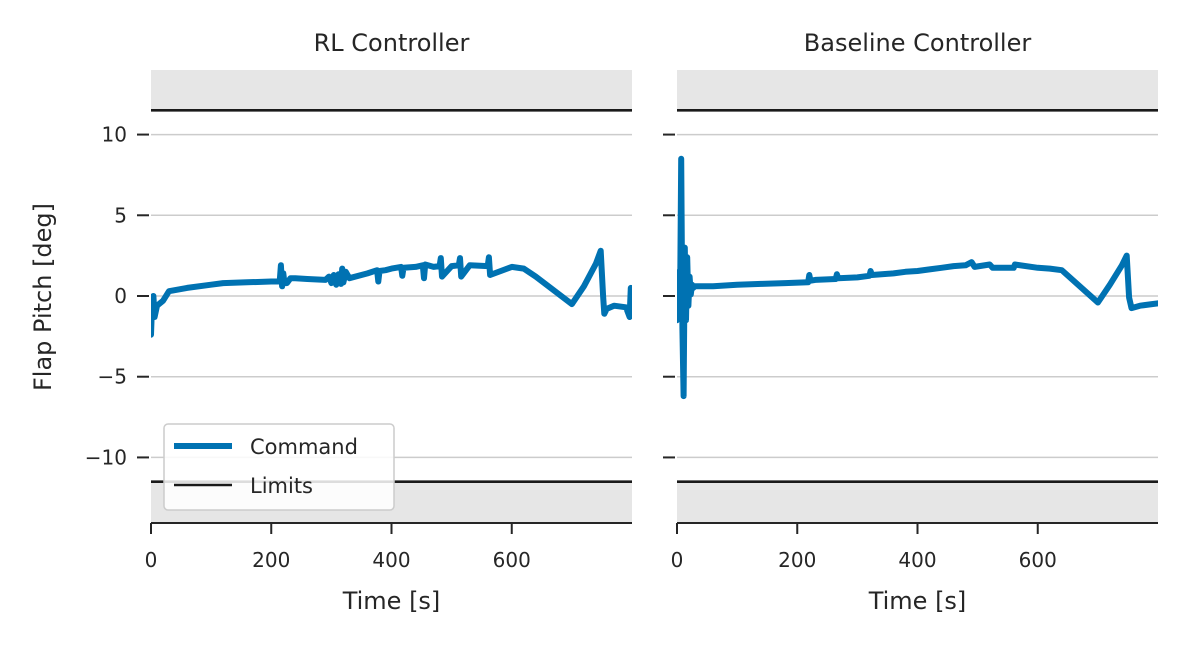  Describe the element at coordinates (391, 292) in the screenshot. I see `command-series-line` at that location.